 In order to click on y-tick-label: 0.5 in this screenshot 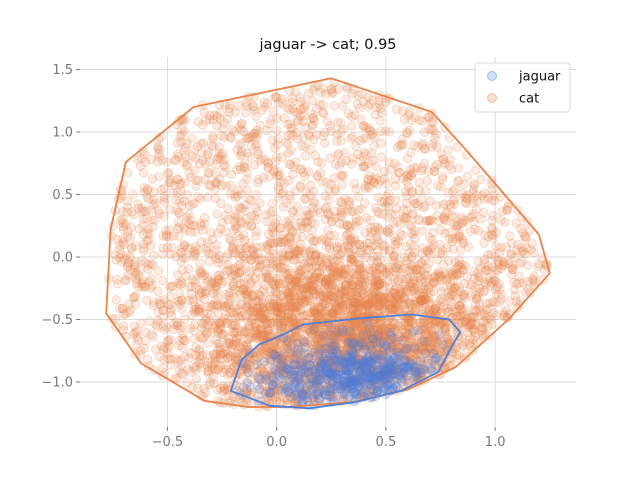, I will do `click(62, 195)`.